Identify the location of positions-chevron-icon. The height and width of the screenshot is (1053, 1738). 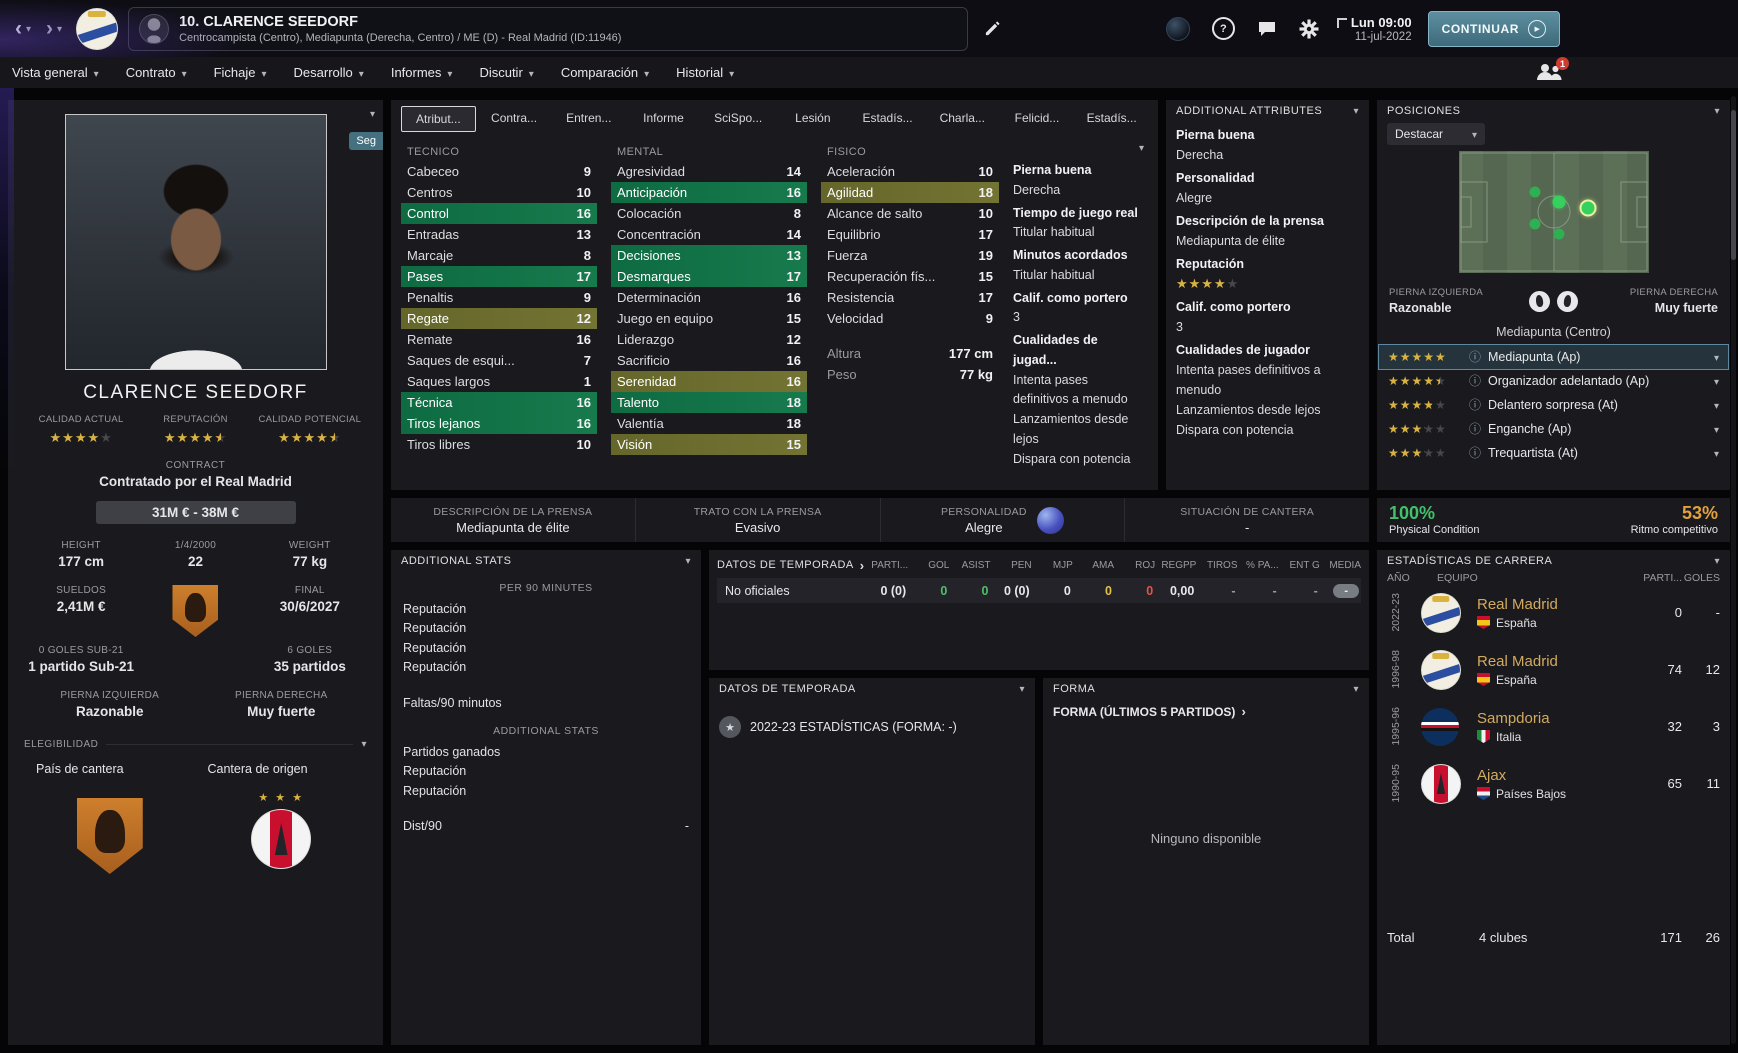
(1717, 111).